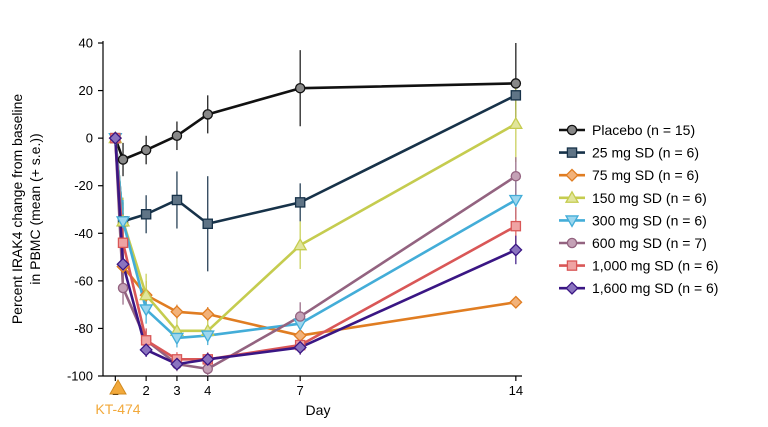 The image size is (768, 427). I want to click on legend-entry: 1,000 mg SD (n = 6), so click(638, 266).